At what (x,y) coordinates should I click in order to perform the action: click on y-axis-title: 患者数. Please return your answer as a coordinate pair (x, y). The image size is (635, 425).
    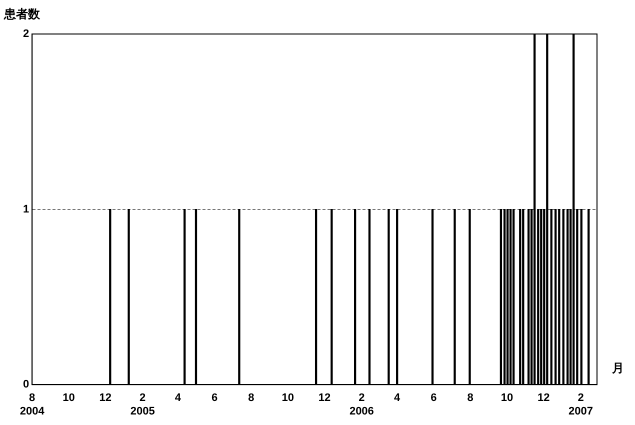
    Looking at the image, I should click on (22, 14).